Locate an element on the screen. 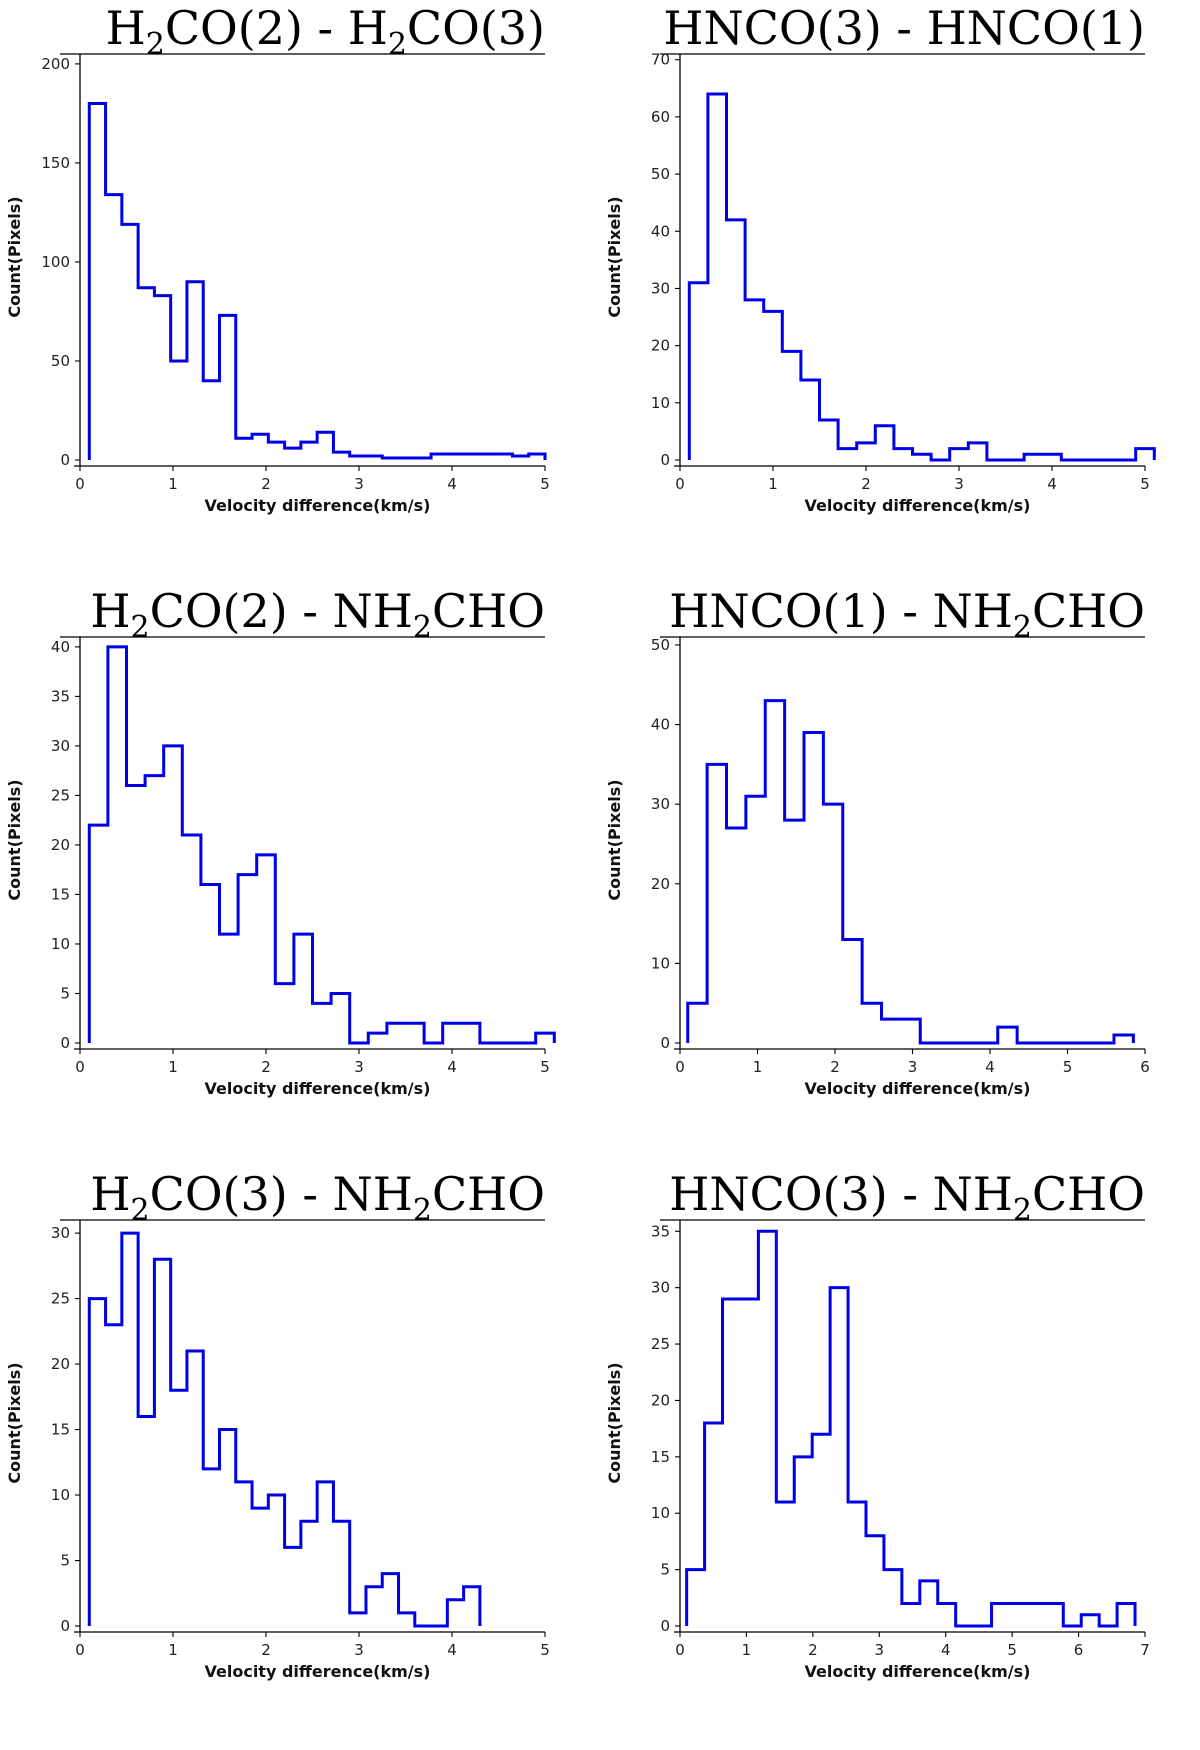 The image size is (1200, 1750). chart-title: HNCO(1) - NH2CHO is located at coordinates (907, 614).